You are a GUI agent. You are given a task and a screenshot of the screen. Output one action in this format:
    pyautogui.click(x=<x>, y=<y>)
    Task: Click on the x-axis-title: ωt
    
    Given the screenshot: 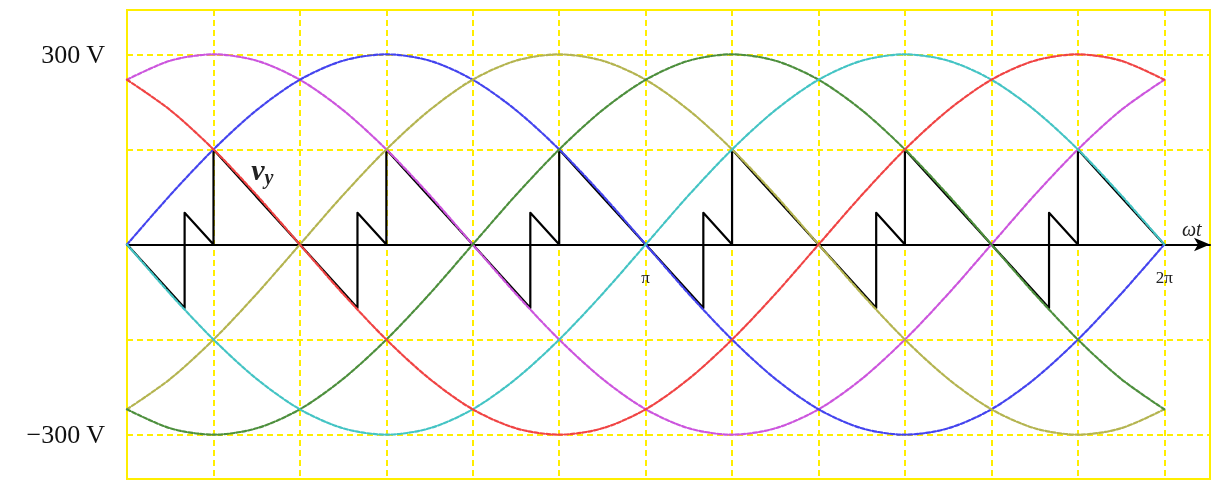 What is the action you would take?
    pyautogui.click(x=1192, y=228)
    